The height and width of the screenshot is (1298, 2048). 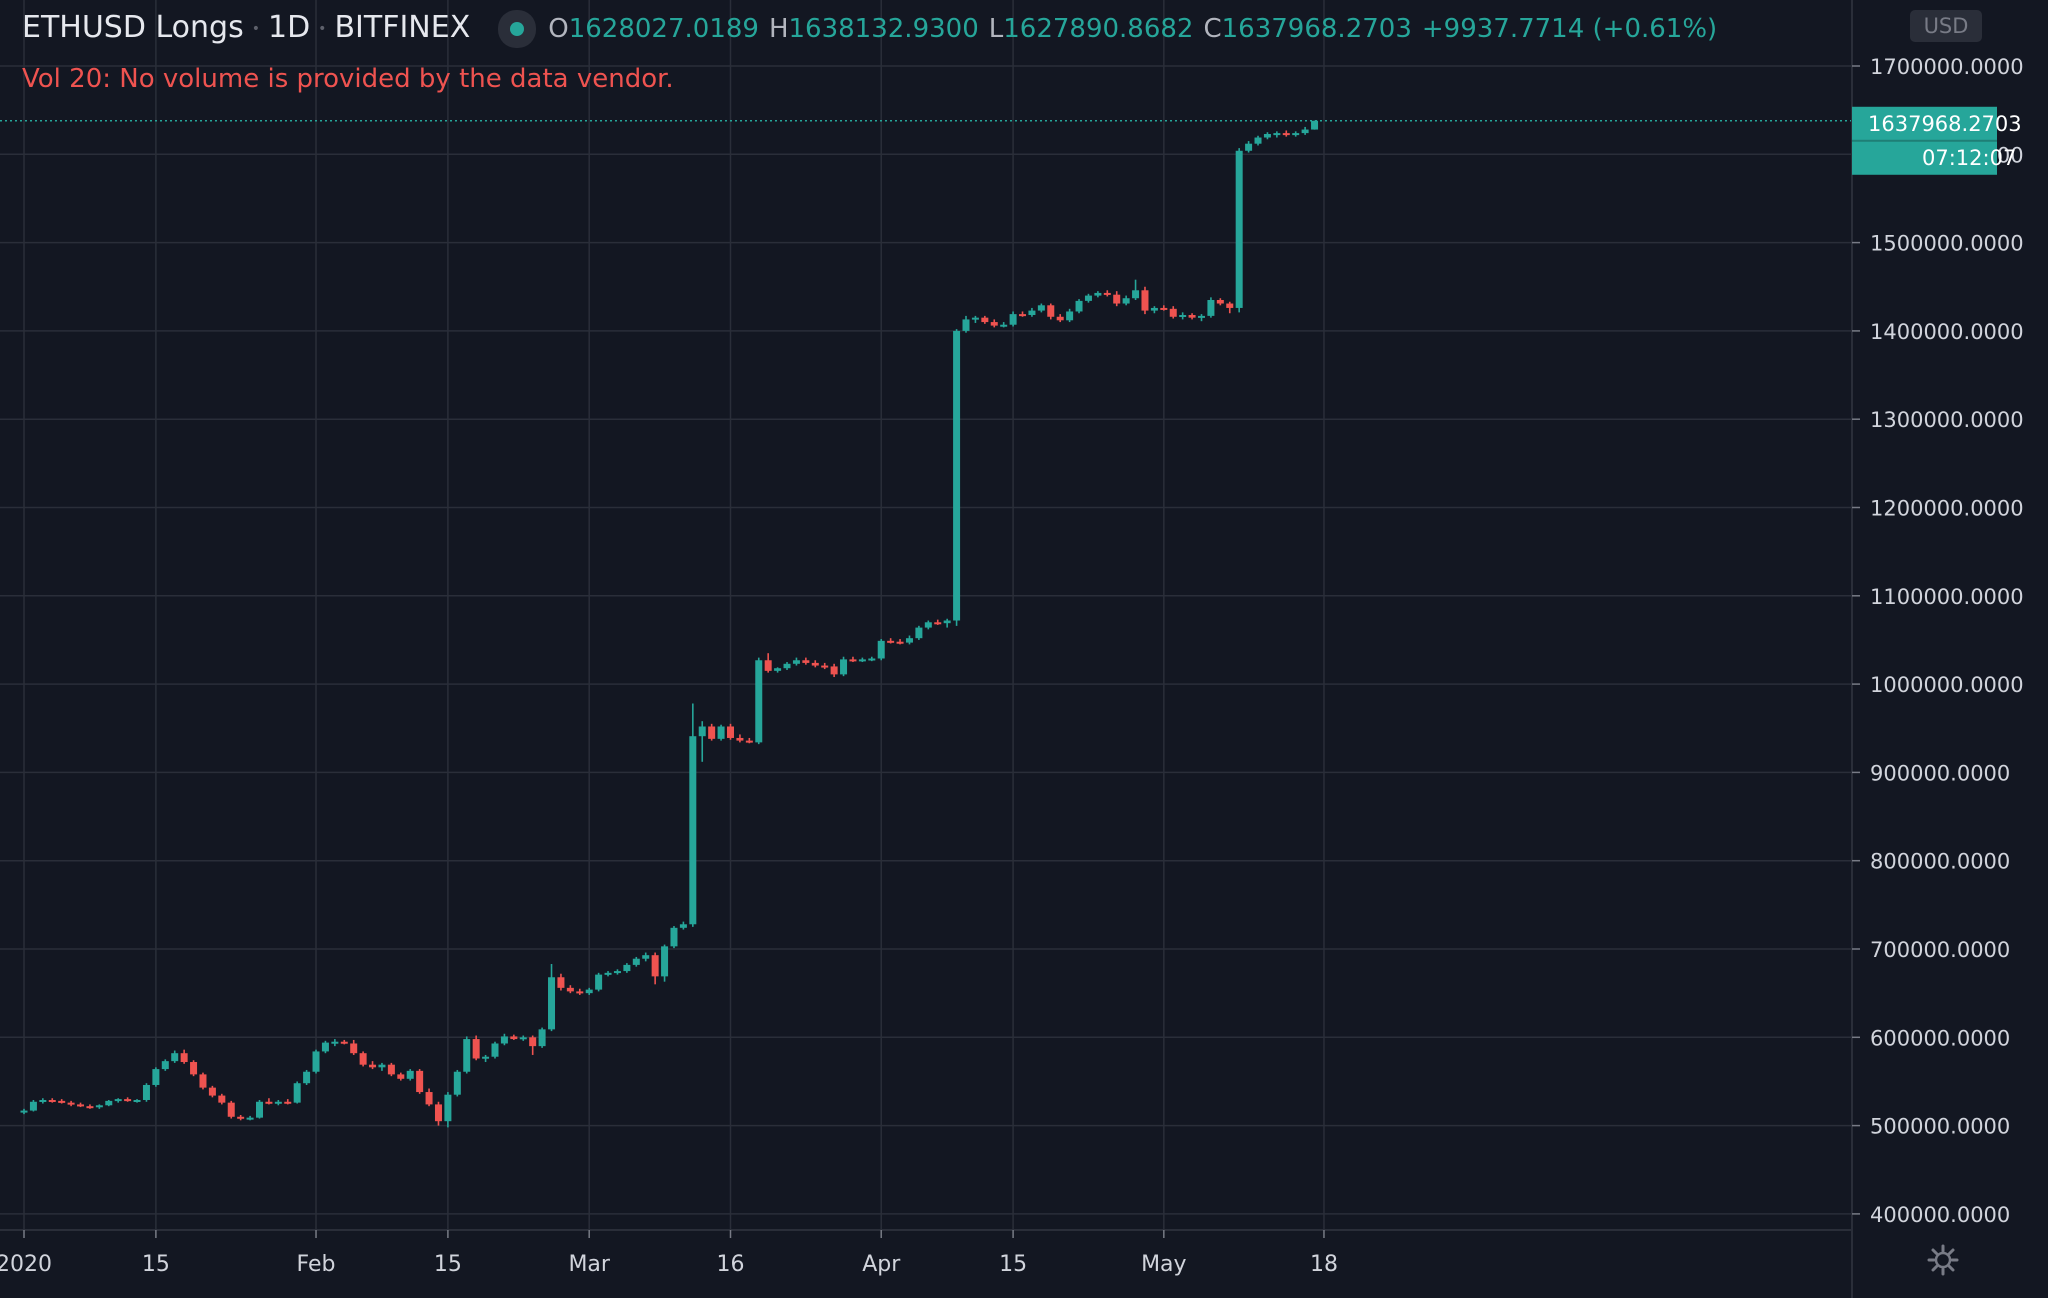 What do you see at coordinates (133, 27) in the screenshot?
I see `symbol-name: ETHUSD Longs` at bounding box center [133, 27].